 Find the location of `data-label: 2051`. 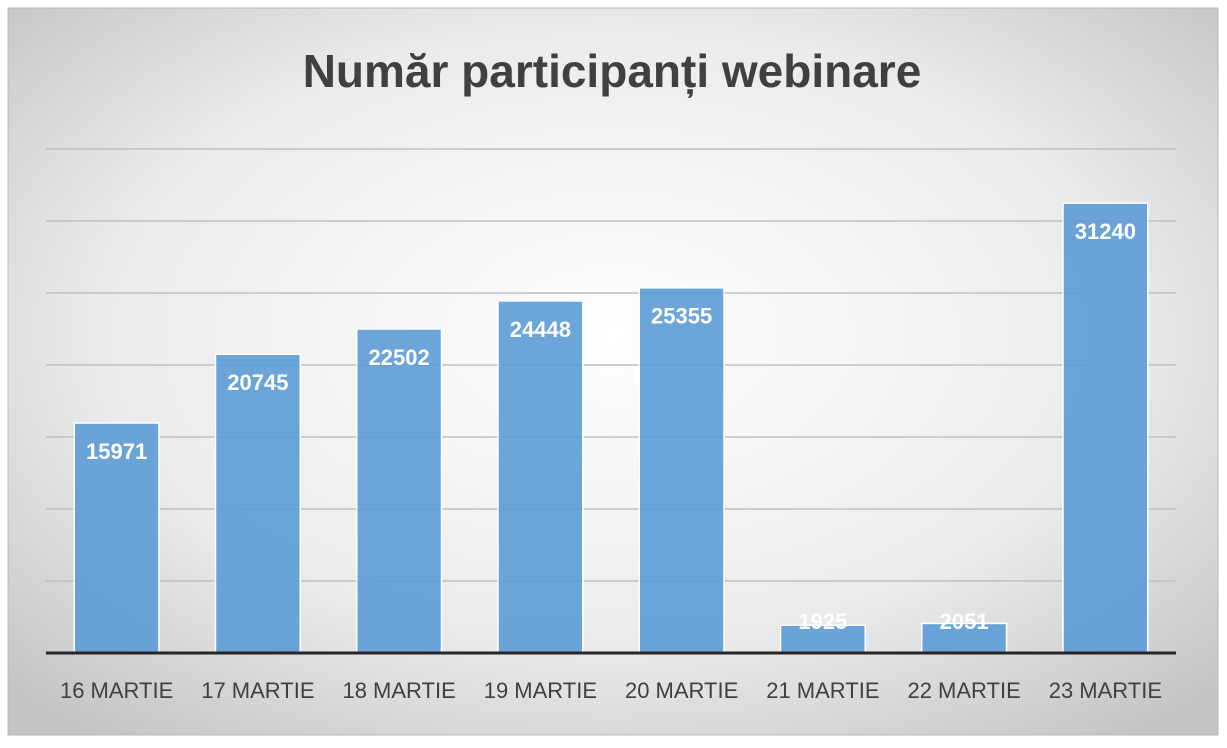

data-label: 2051 is located at coordinates (964, 621).